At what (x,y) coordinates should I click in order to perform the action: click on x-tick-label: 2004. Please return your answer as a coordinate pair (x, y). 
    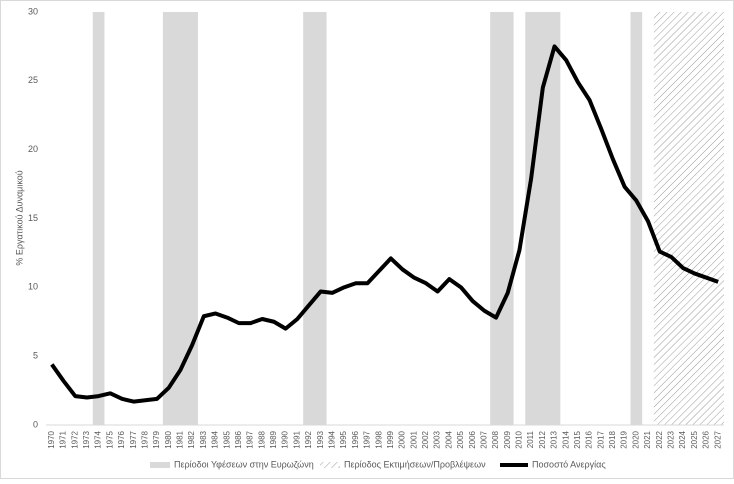
    Looking at the image, I should click on (448, 439).